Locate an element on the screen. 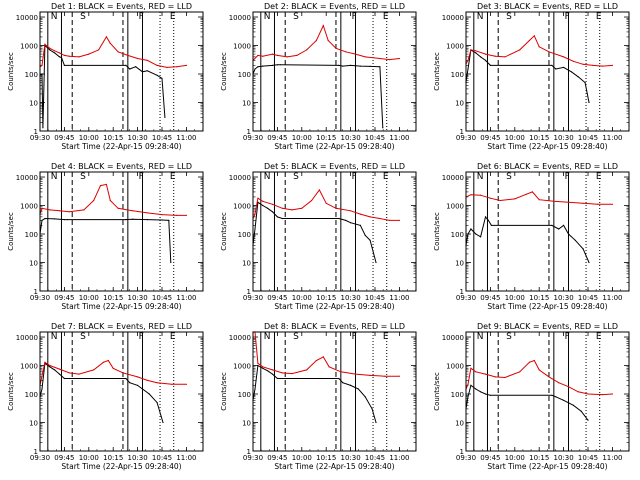 This screenshot has height=480, width=640. y-tick-label: 1000 is located at coordinates (455, 47).